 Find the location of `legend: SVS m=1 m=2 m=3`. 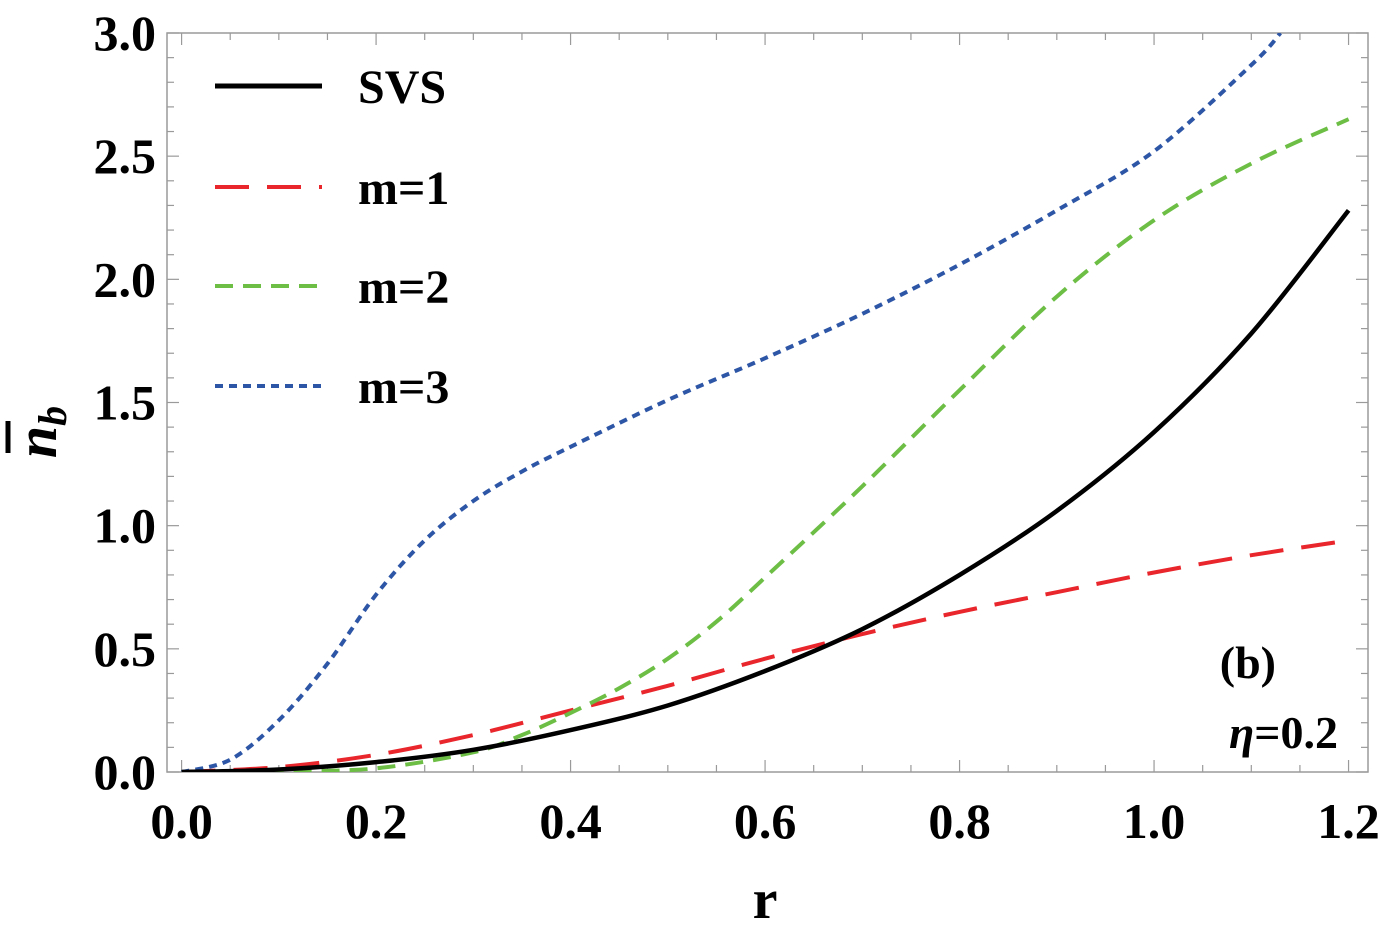

legend: SVS m=1 m=2 m=3 is located at coordinates (332, 237).